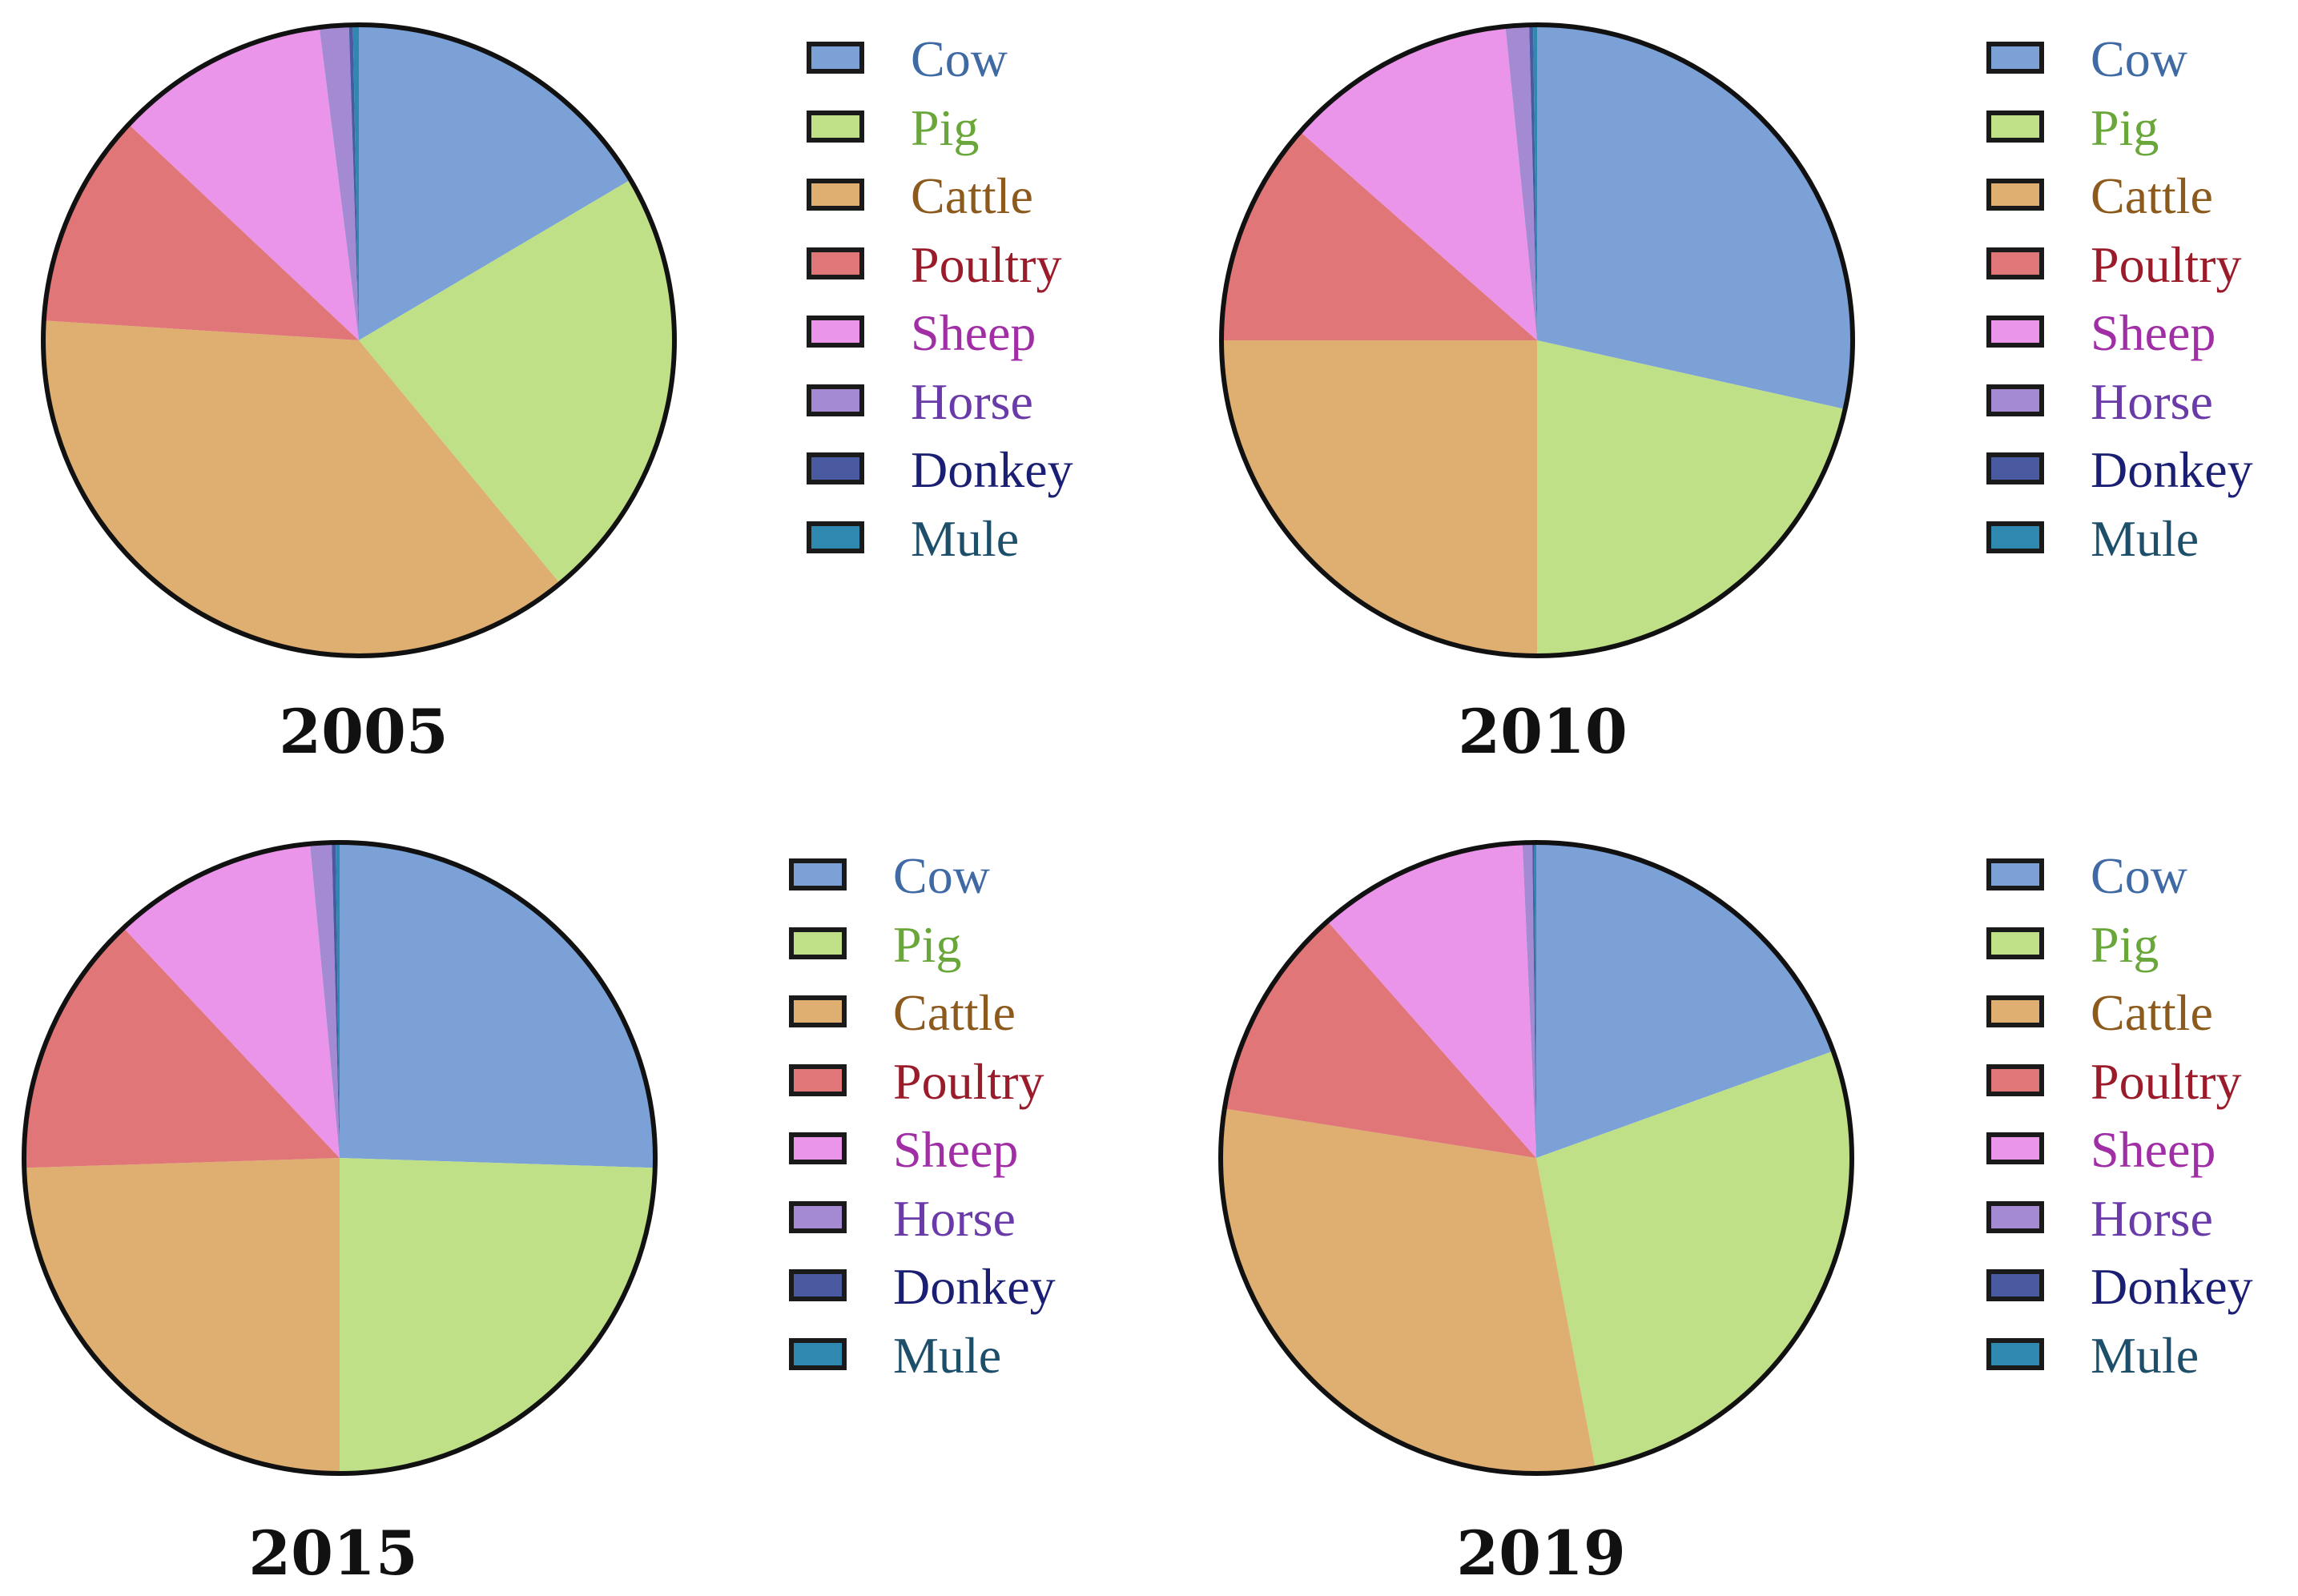  What do you see at coordinates (1543, 731) in the screenshot?
I see `chart-title: 2010` at bounding box center [1543, 731].